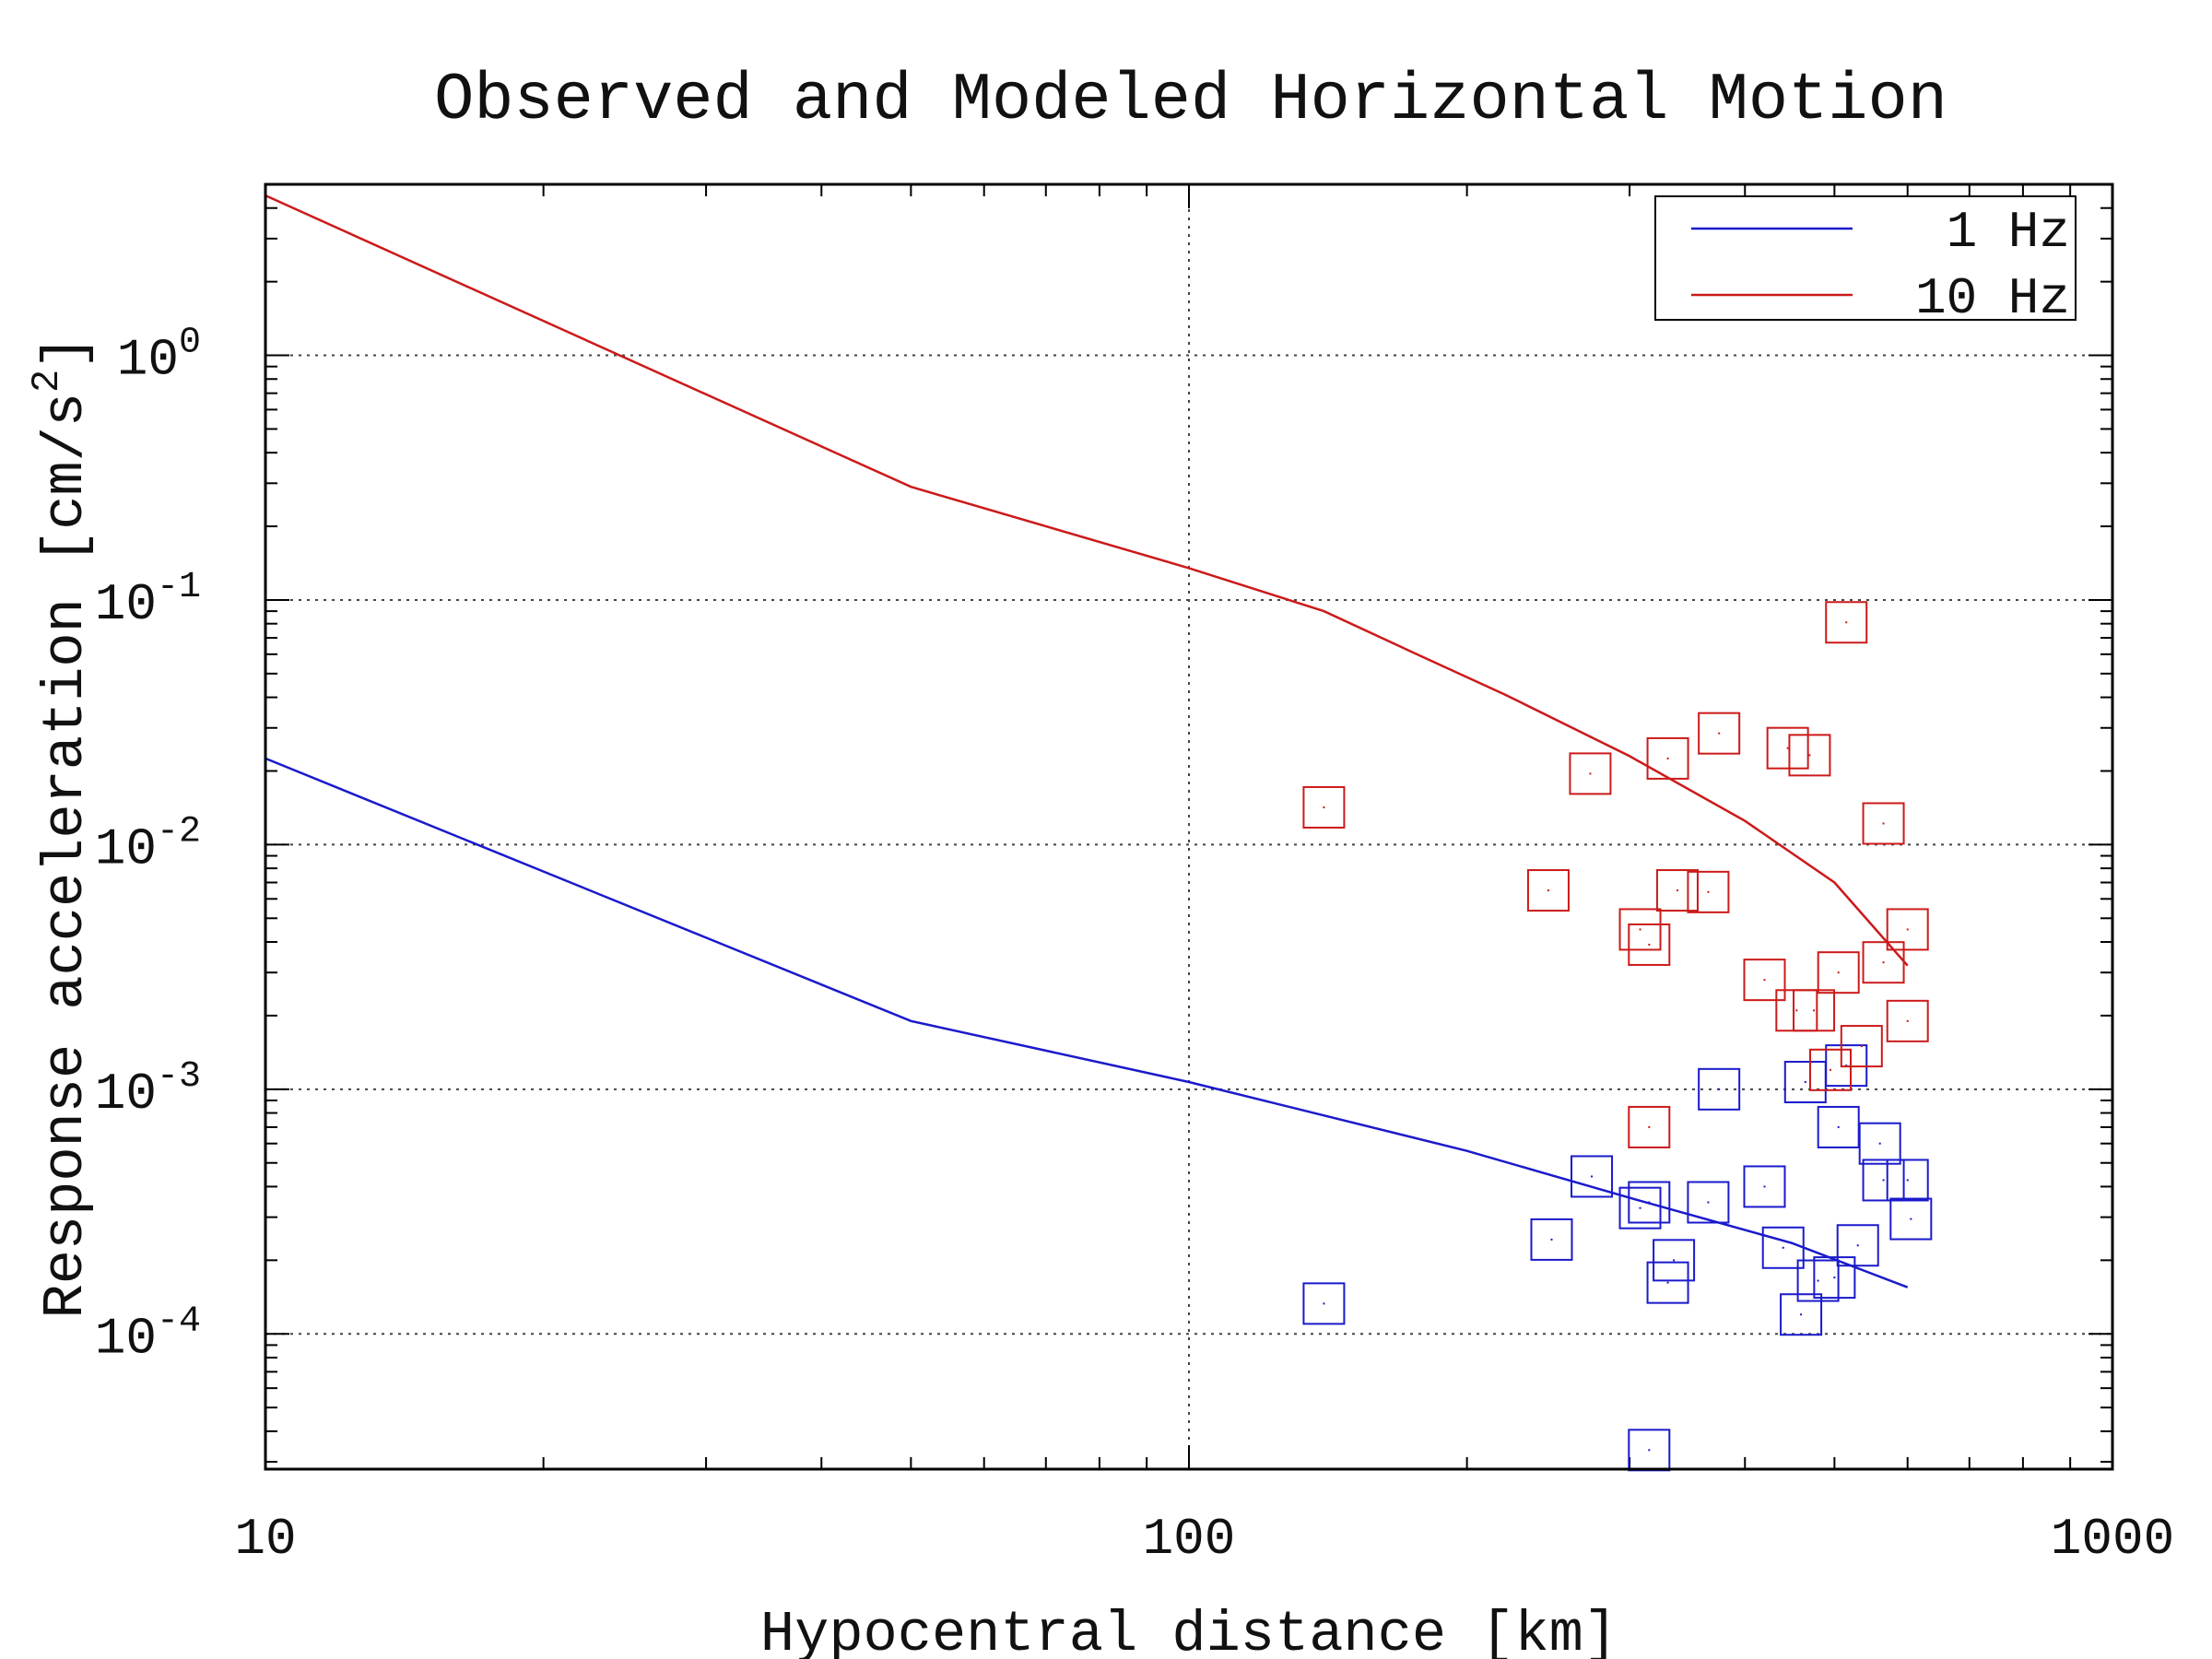 Image resolution: width=2212 pixels, height=1659 pixels. What do you see at coordinates (1190, 100) in the screenshot?
I see `chart-title: Observed and Modeled Horizontal Motion` at bounding box center [1190, 100].